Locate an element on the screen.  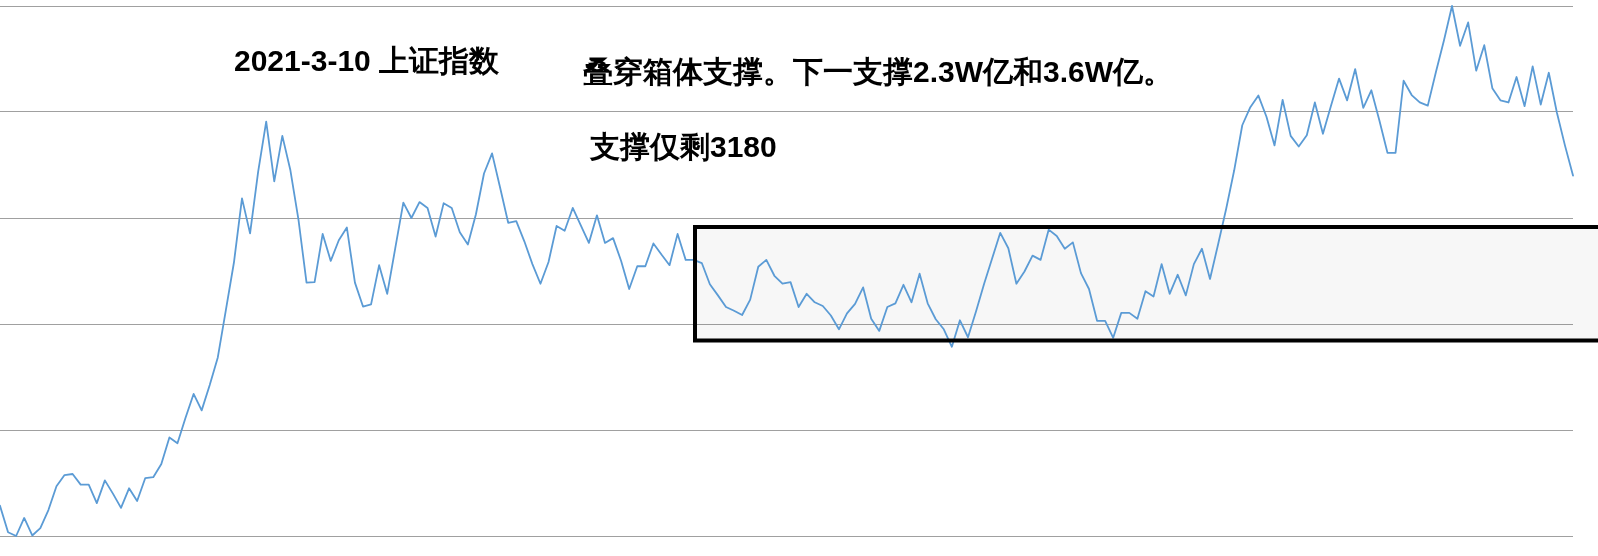
annotation: 支撑仅剩3180 is located at coordinates (683, 146).